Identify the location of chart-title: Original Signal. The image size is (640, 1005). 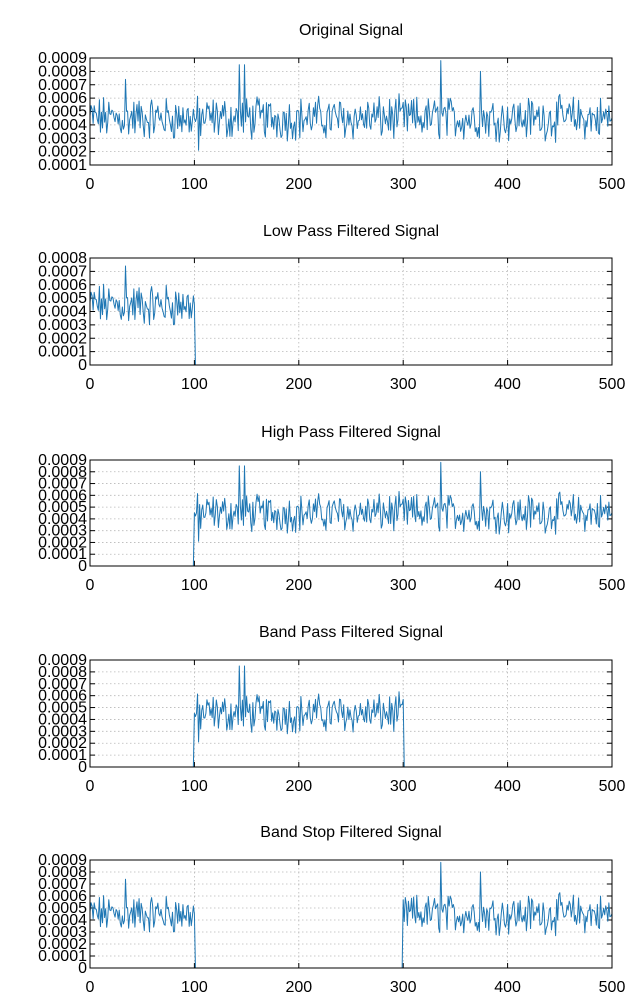
(351, 30).